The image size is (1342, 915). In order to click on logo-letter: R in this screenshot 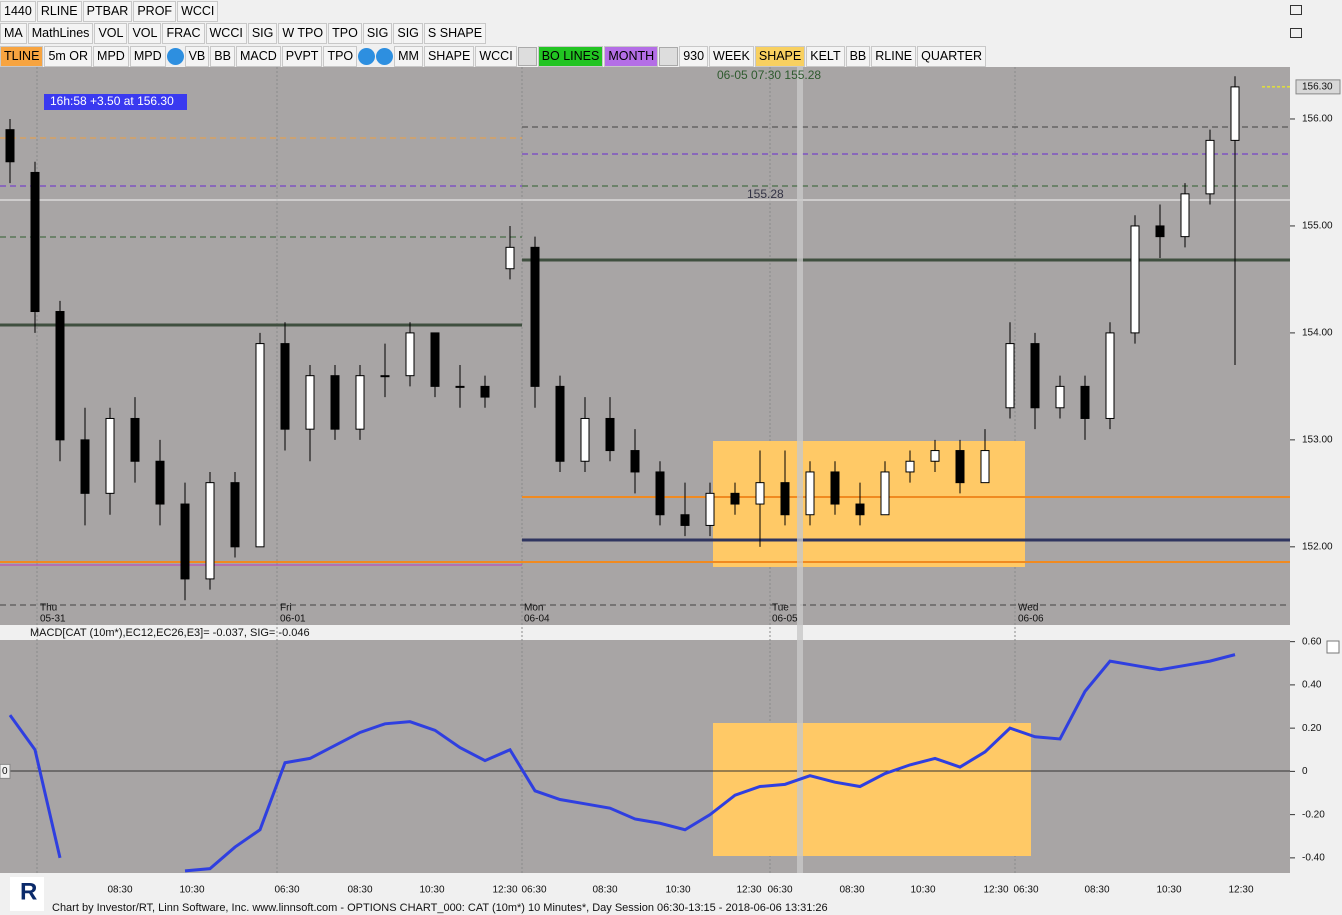, I will do `click(28, 891)`.